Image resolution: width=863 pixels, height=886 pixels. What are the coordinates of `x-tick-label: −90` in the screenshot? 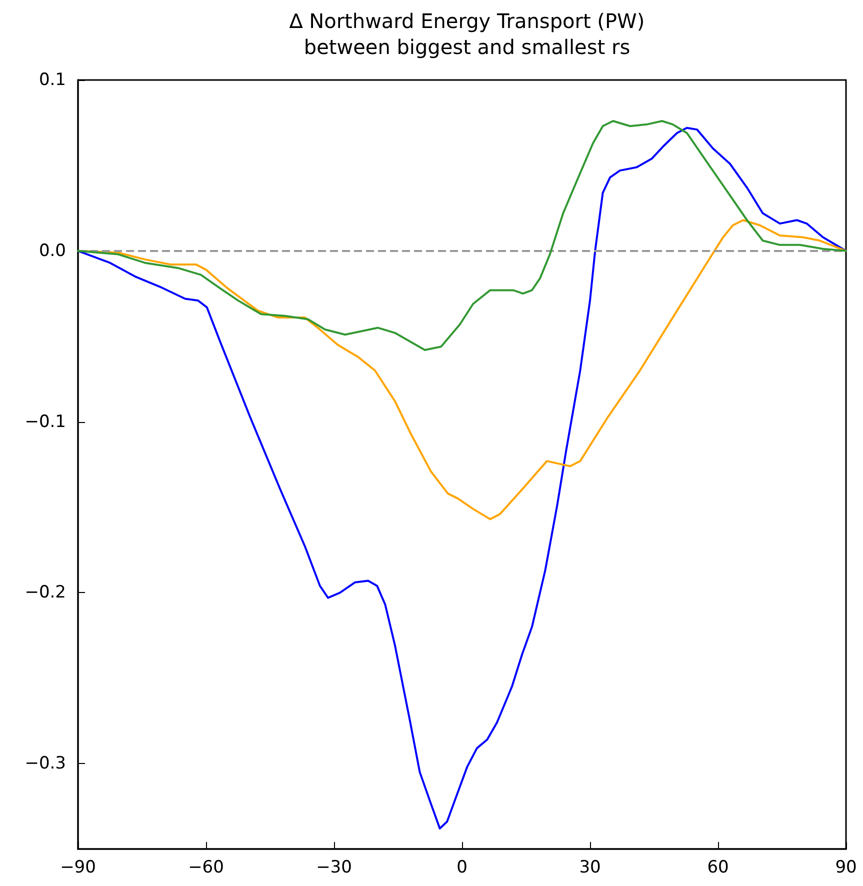 It's located at (78, 868).